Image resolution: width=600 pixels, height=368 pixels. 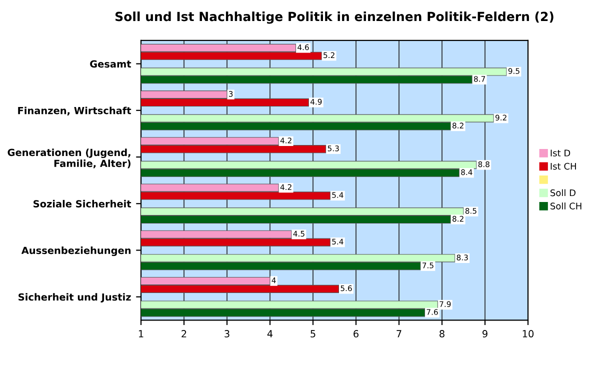 I want to click on x-tick-label: 8, so click(x=442, y=334).